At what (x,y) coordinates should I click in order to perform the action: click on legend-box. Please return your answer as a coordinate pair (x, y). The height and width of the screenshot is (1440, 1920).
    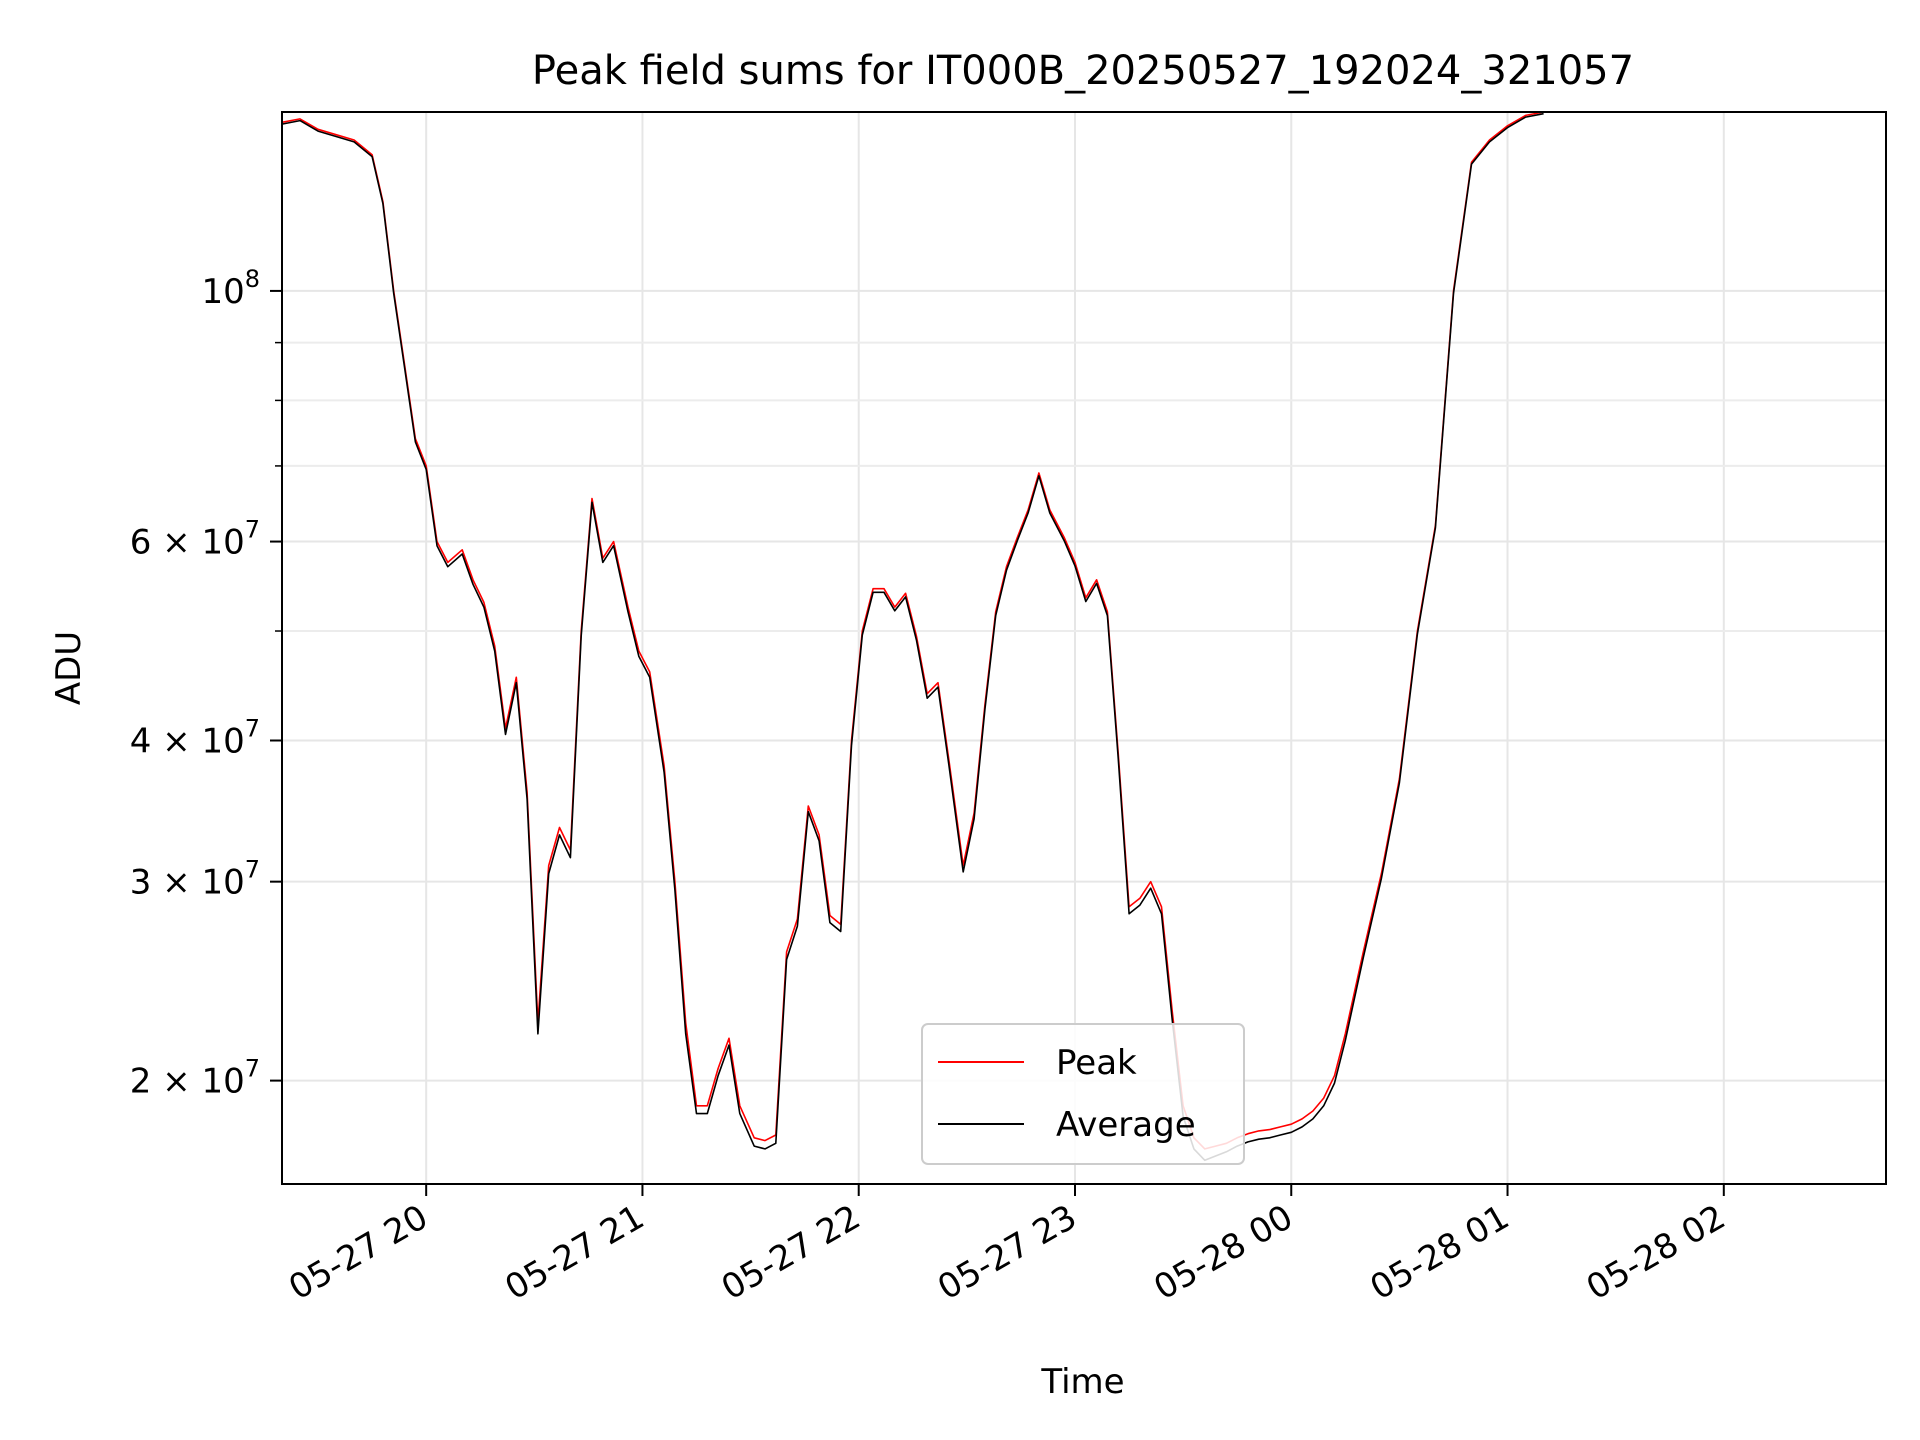
    Looking at the image, I should click on (1083, 1094).